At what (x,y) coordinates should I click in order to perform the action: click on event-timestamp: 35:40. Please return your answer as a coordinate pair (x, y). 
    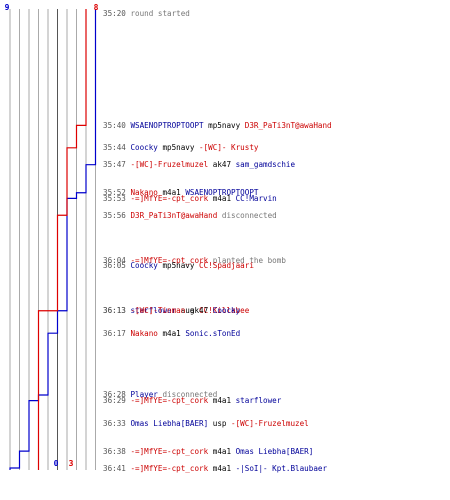
    Looking at the image, I should click on (117, 125).